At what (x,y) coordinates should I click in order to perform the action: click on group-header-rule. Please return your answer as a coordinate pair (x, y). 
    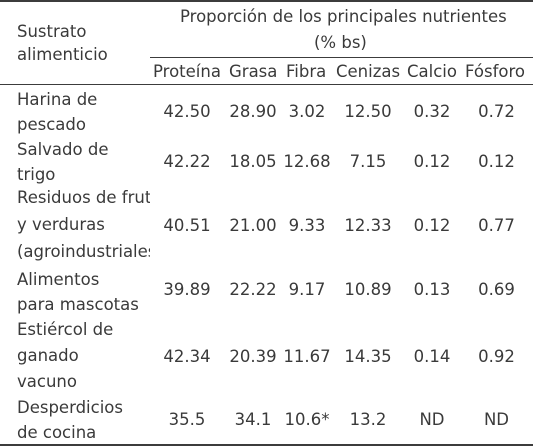
    Looking at the image, I should click on (341, 57).